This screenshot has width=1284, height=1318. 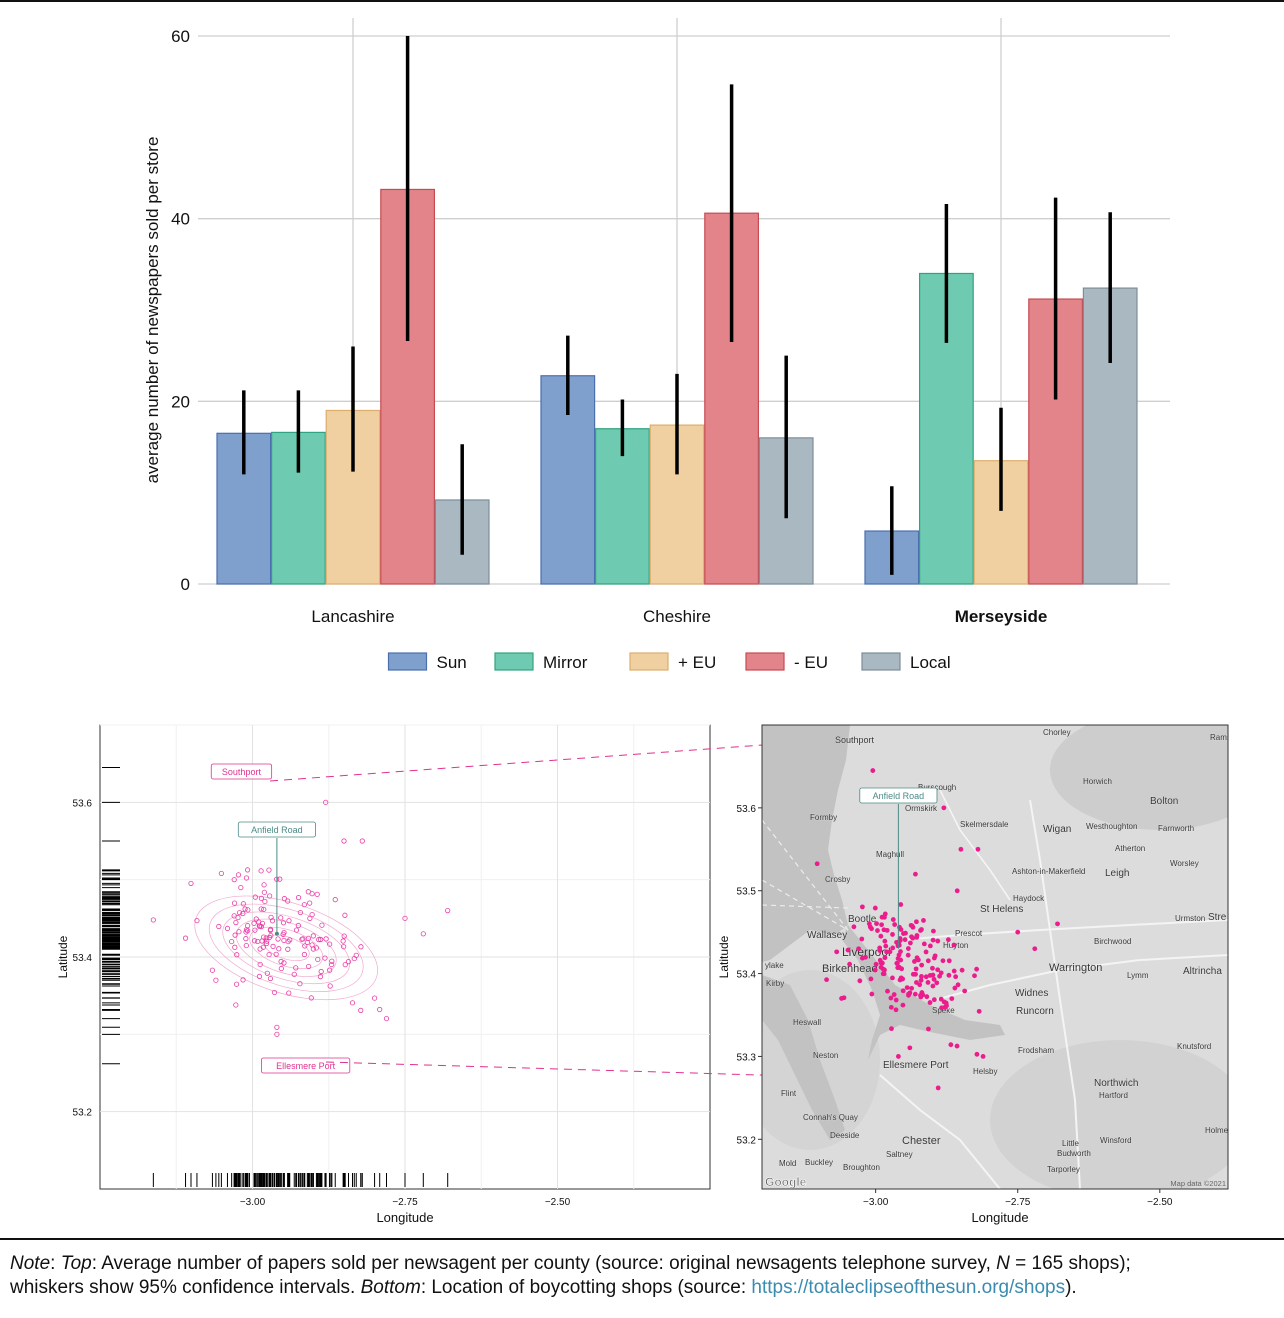 What do you see at coordinates (1109, 1114) in the screenshot?
I see `map-terrain-hills-se` at bounding box center [1109, 1114].